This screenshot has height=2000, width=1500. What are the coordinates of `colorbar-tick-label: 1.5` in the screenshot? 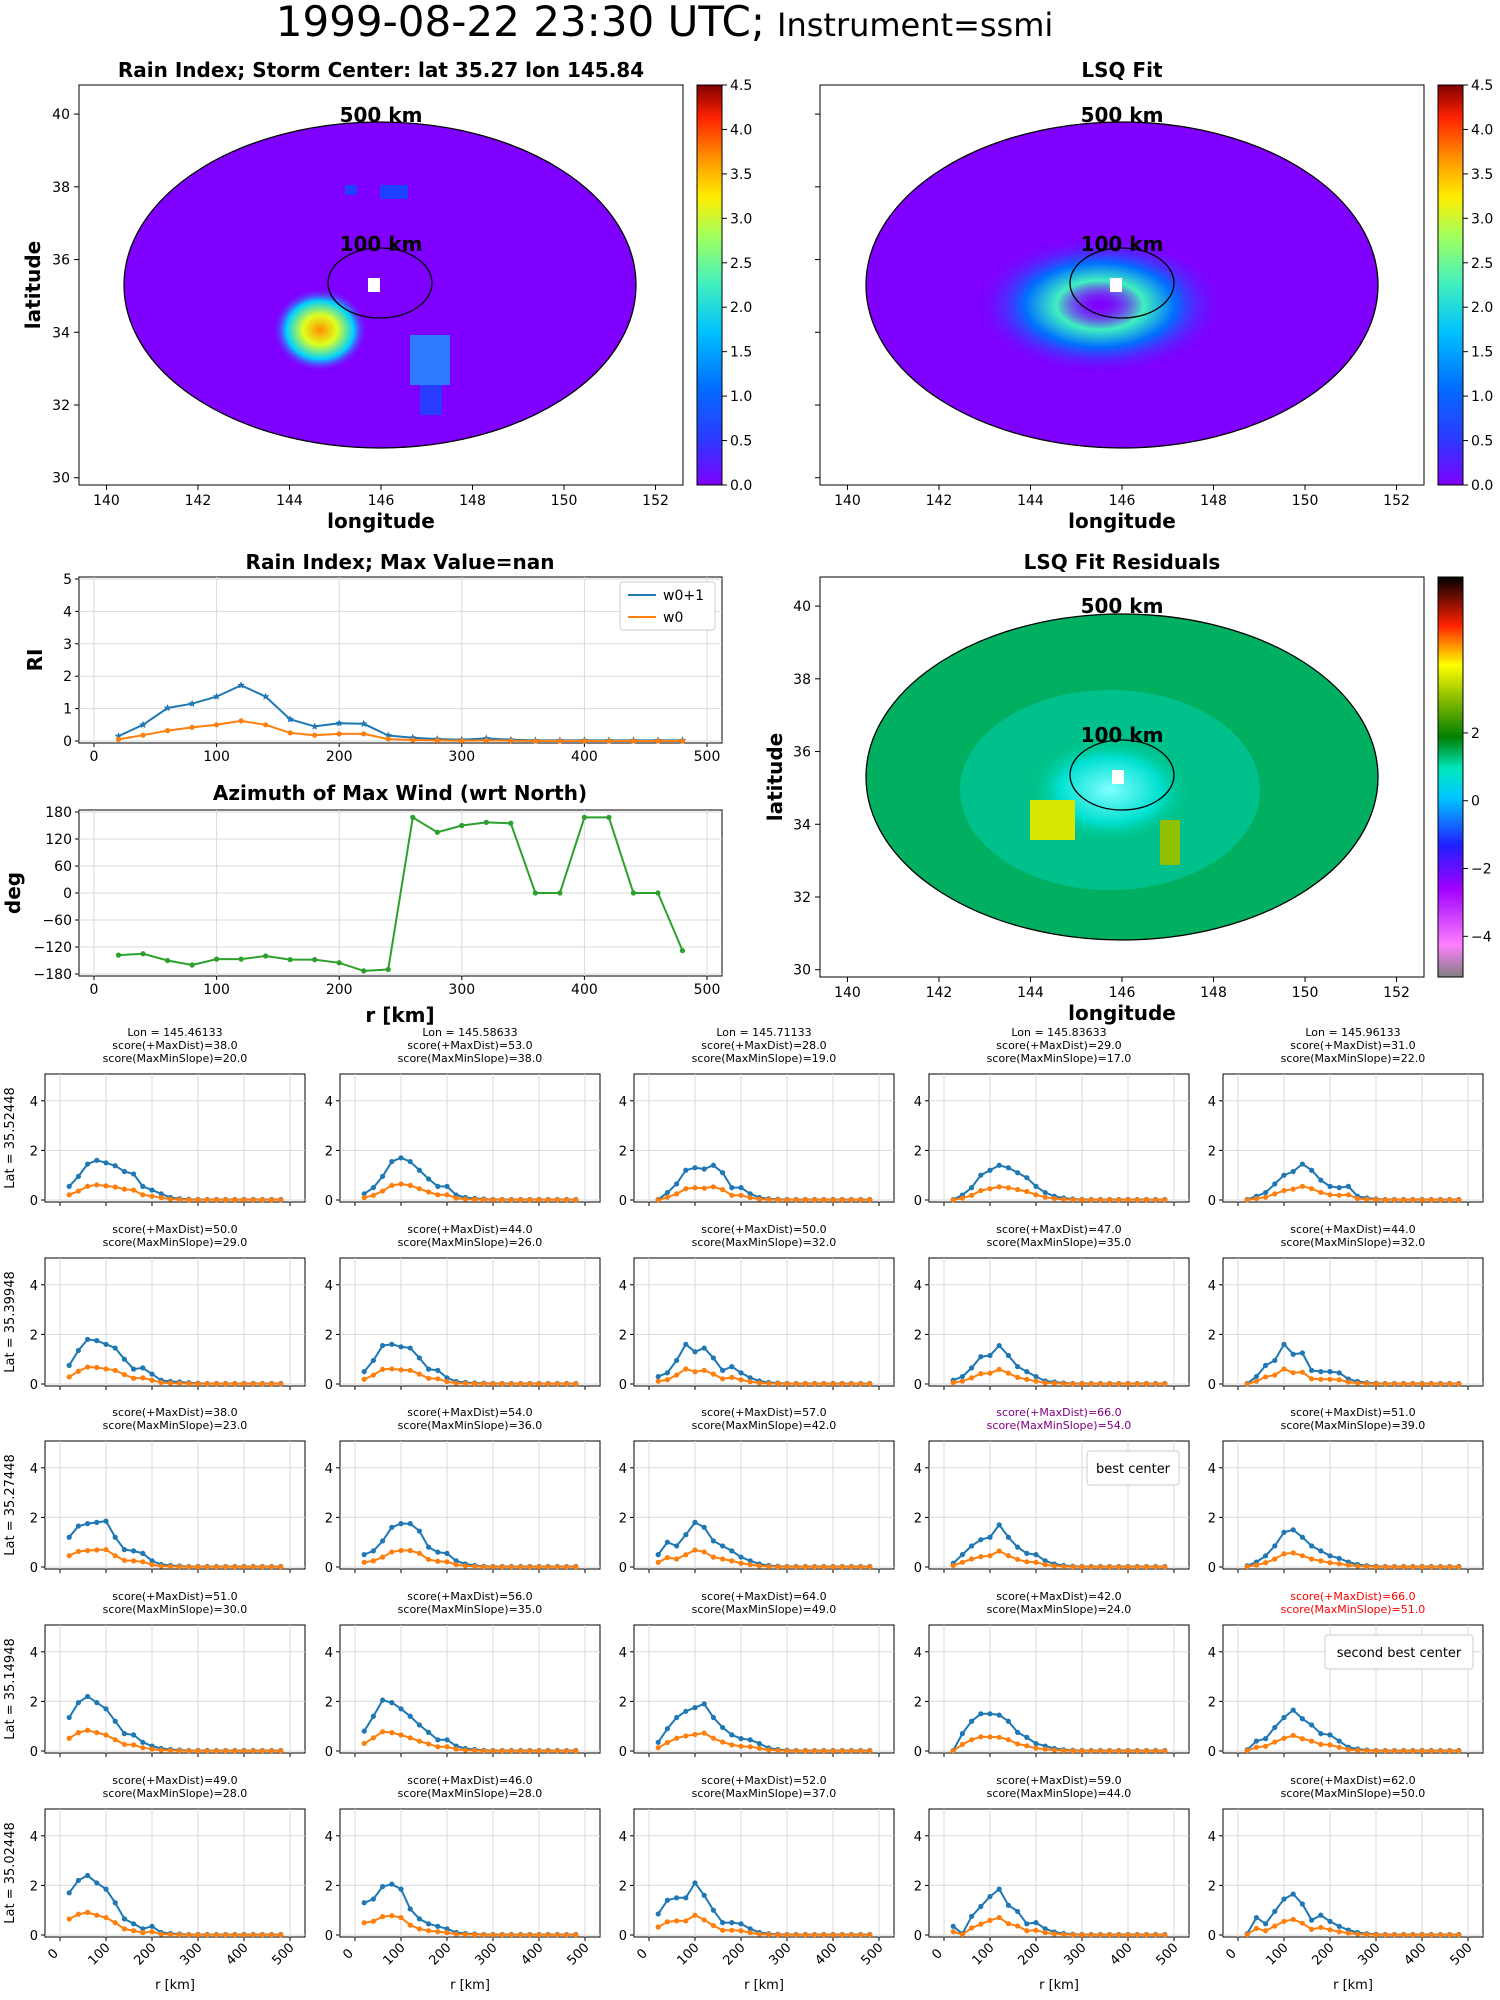 It's located at (1482, 353).